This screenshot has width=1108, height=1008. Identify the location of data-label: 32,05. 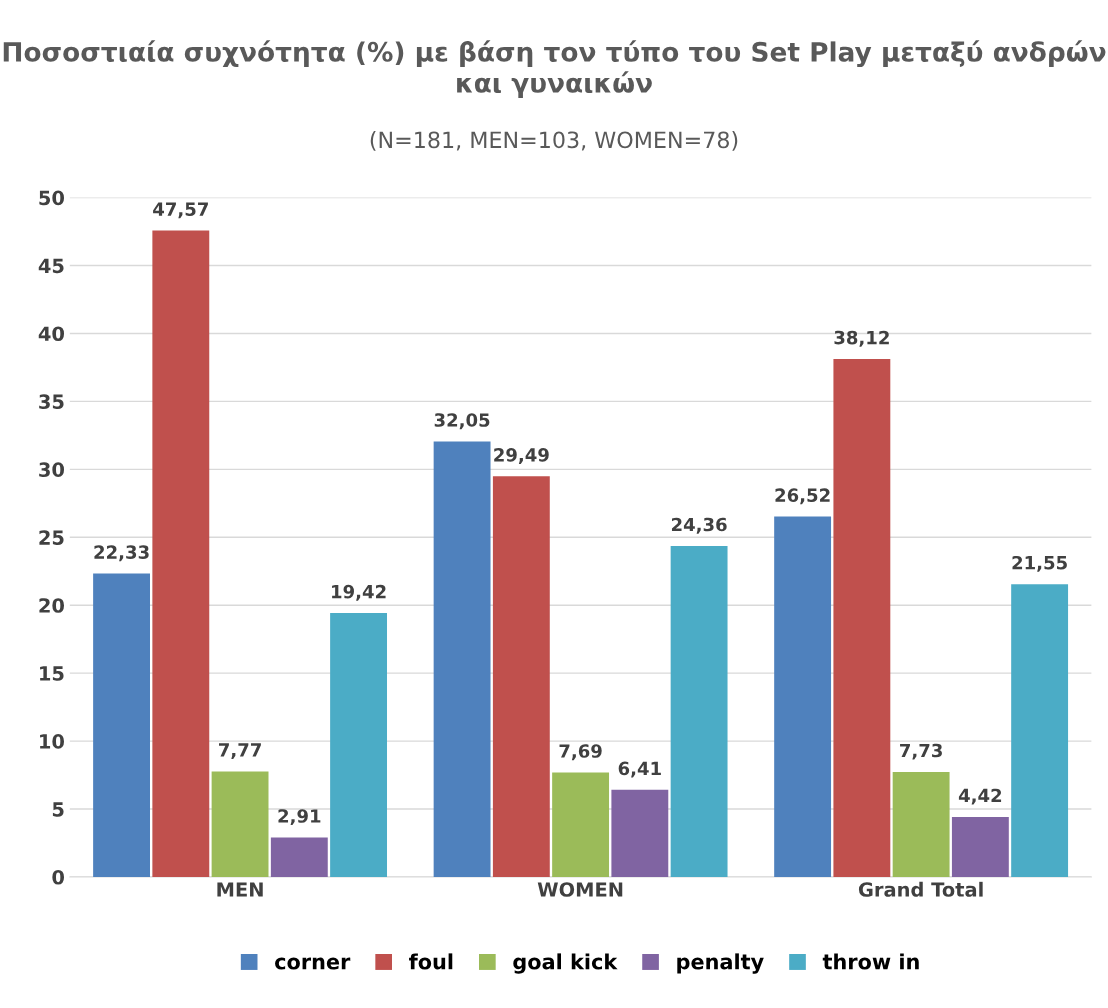
(462, 421).